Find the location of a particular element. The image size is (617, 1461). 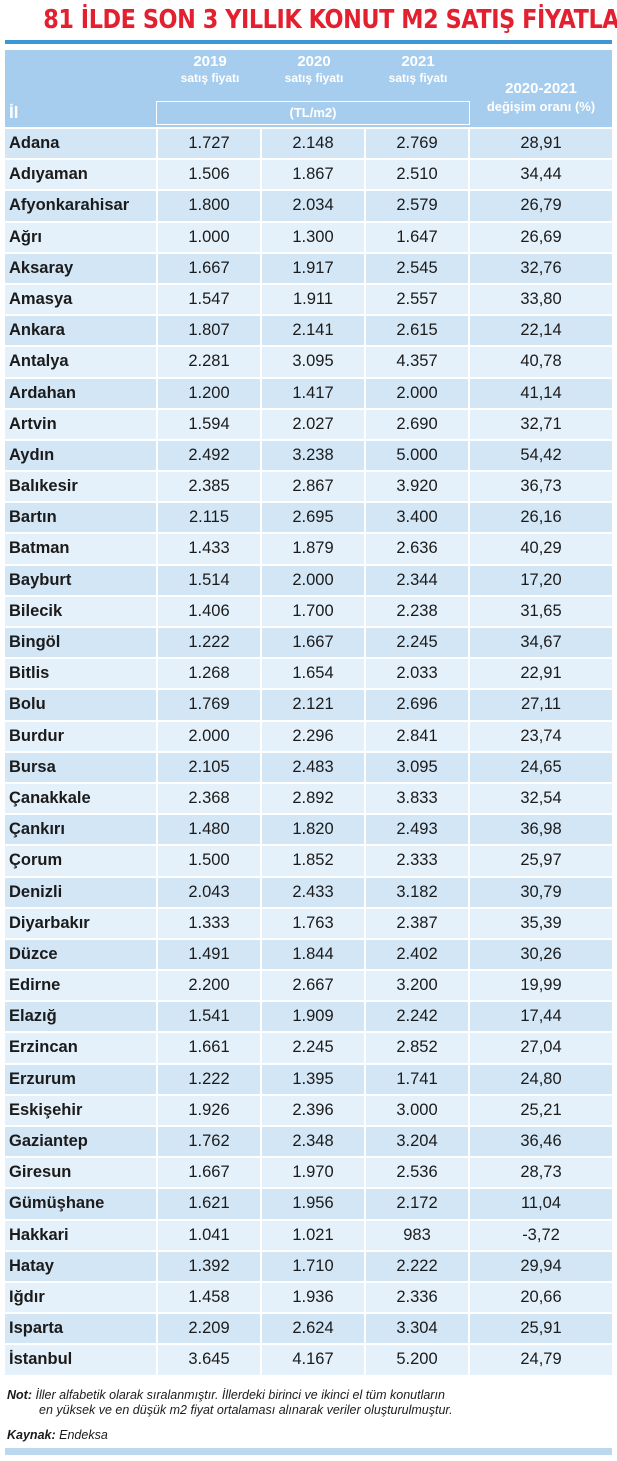

table-row: İstanbul 3.645 4.167 5.200 24,79 is located at coordinates (308, 1360).